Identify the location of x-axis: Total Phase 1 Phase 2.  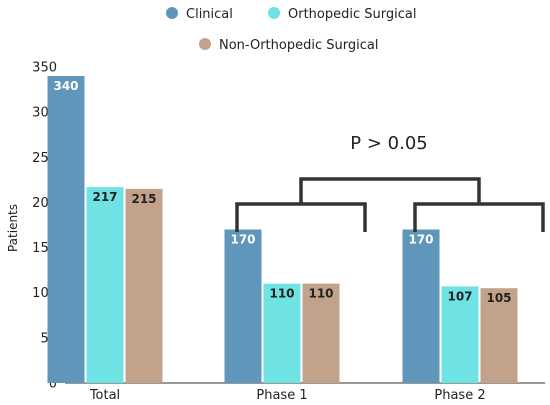
(287, 395).